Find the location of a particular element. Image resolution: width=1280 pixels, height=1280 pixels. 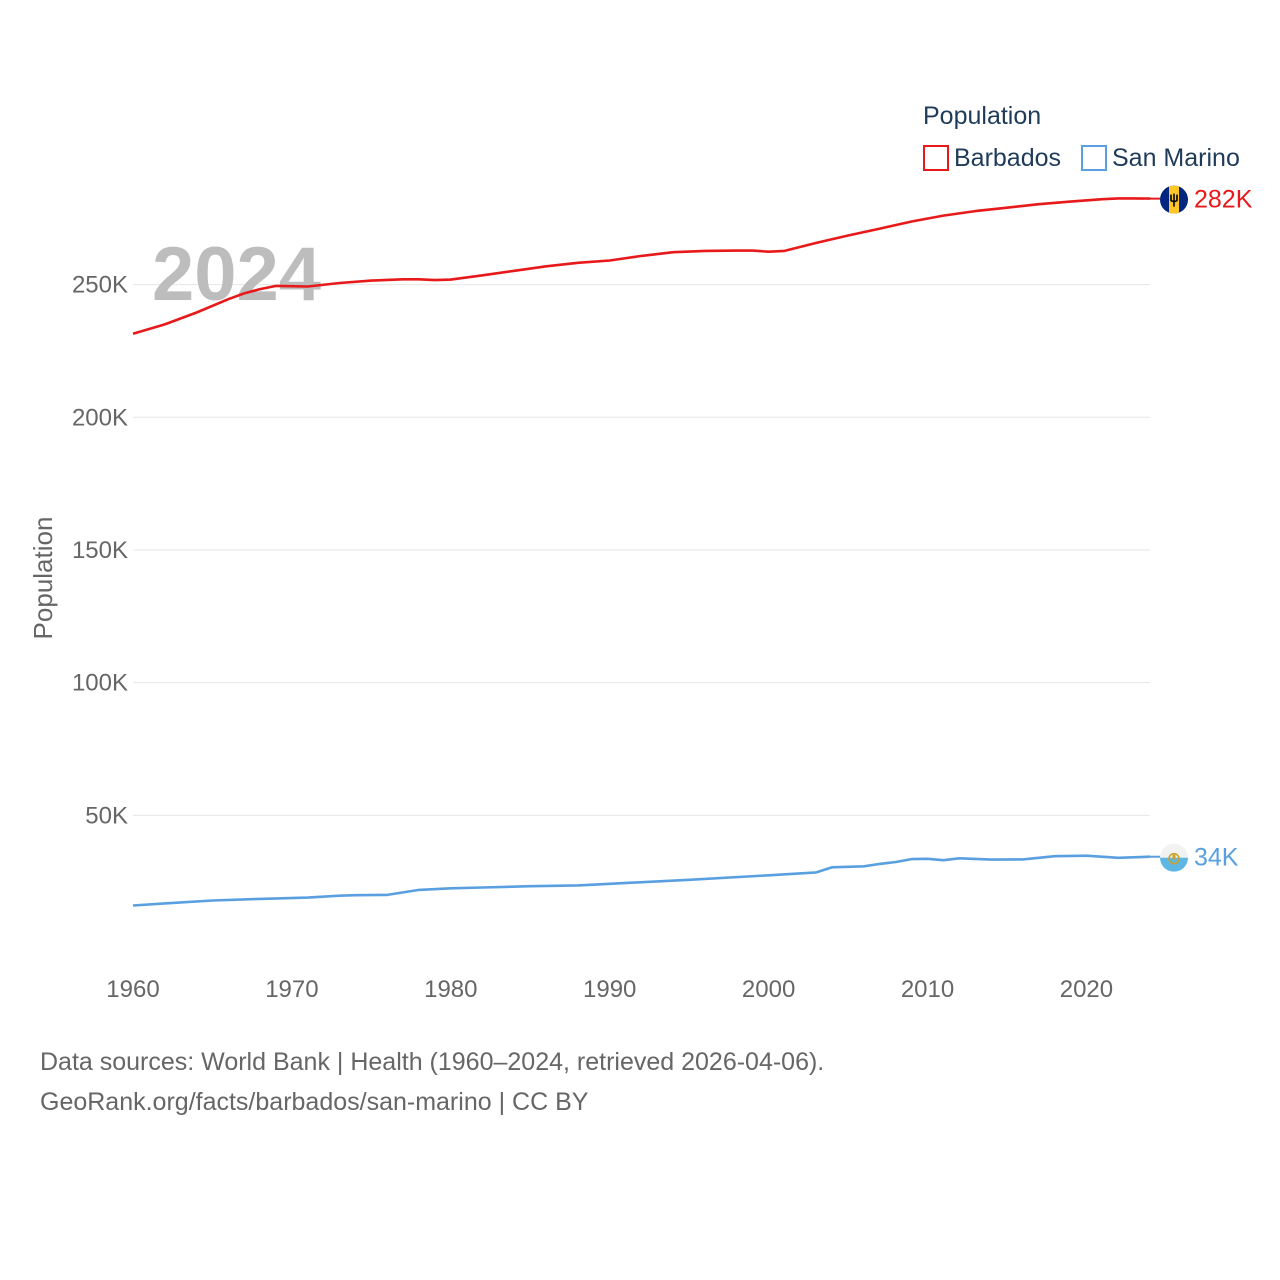

san-marino-end-value: 34K is located at coordinates (1216, 858).